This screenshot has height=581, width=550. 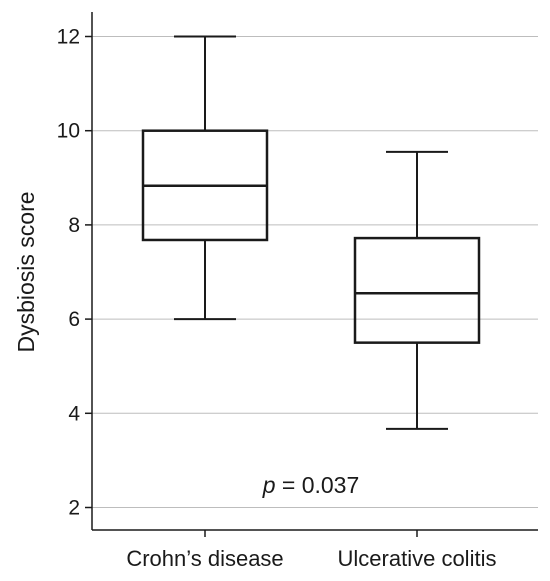 What do you see at coordinates (74, 508) in the screenshot?
I see `y-tick-label: 2` at bounding box center [74, 508].